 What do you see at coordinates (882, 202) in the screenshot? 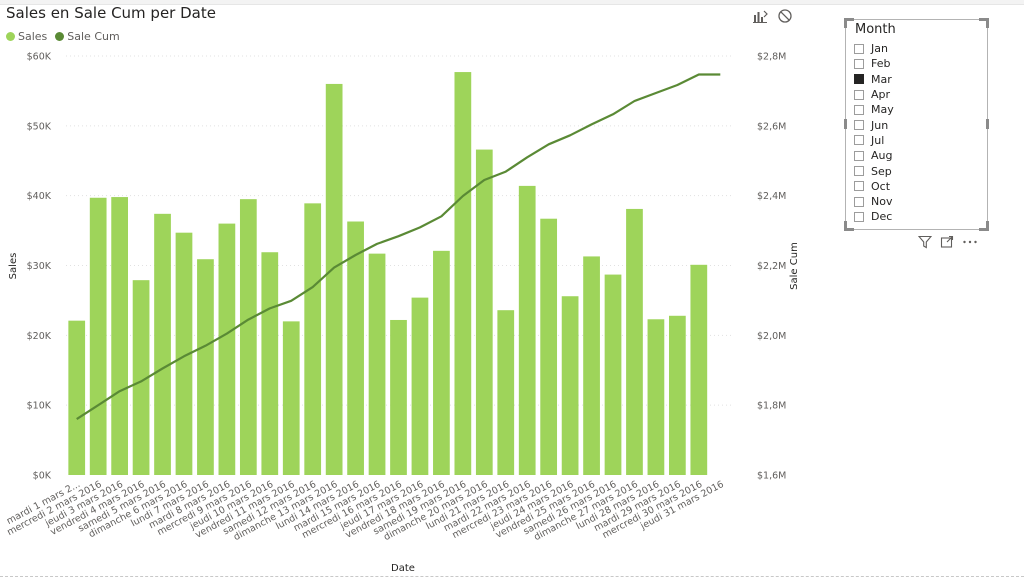
I see `slicer-item-label: Nov` at bounding box center [882, 202].